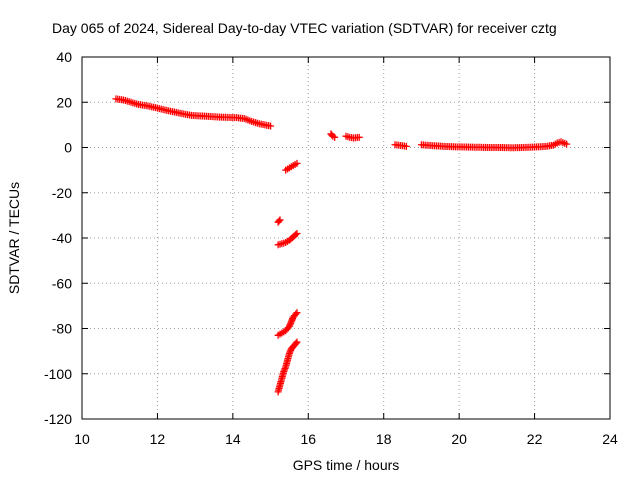  What do you see at coordinates (308, 439) in the screenshot?
I see `x-tick-label: 16` at bounding box center [308, 439].